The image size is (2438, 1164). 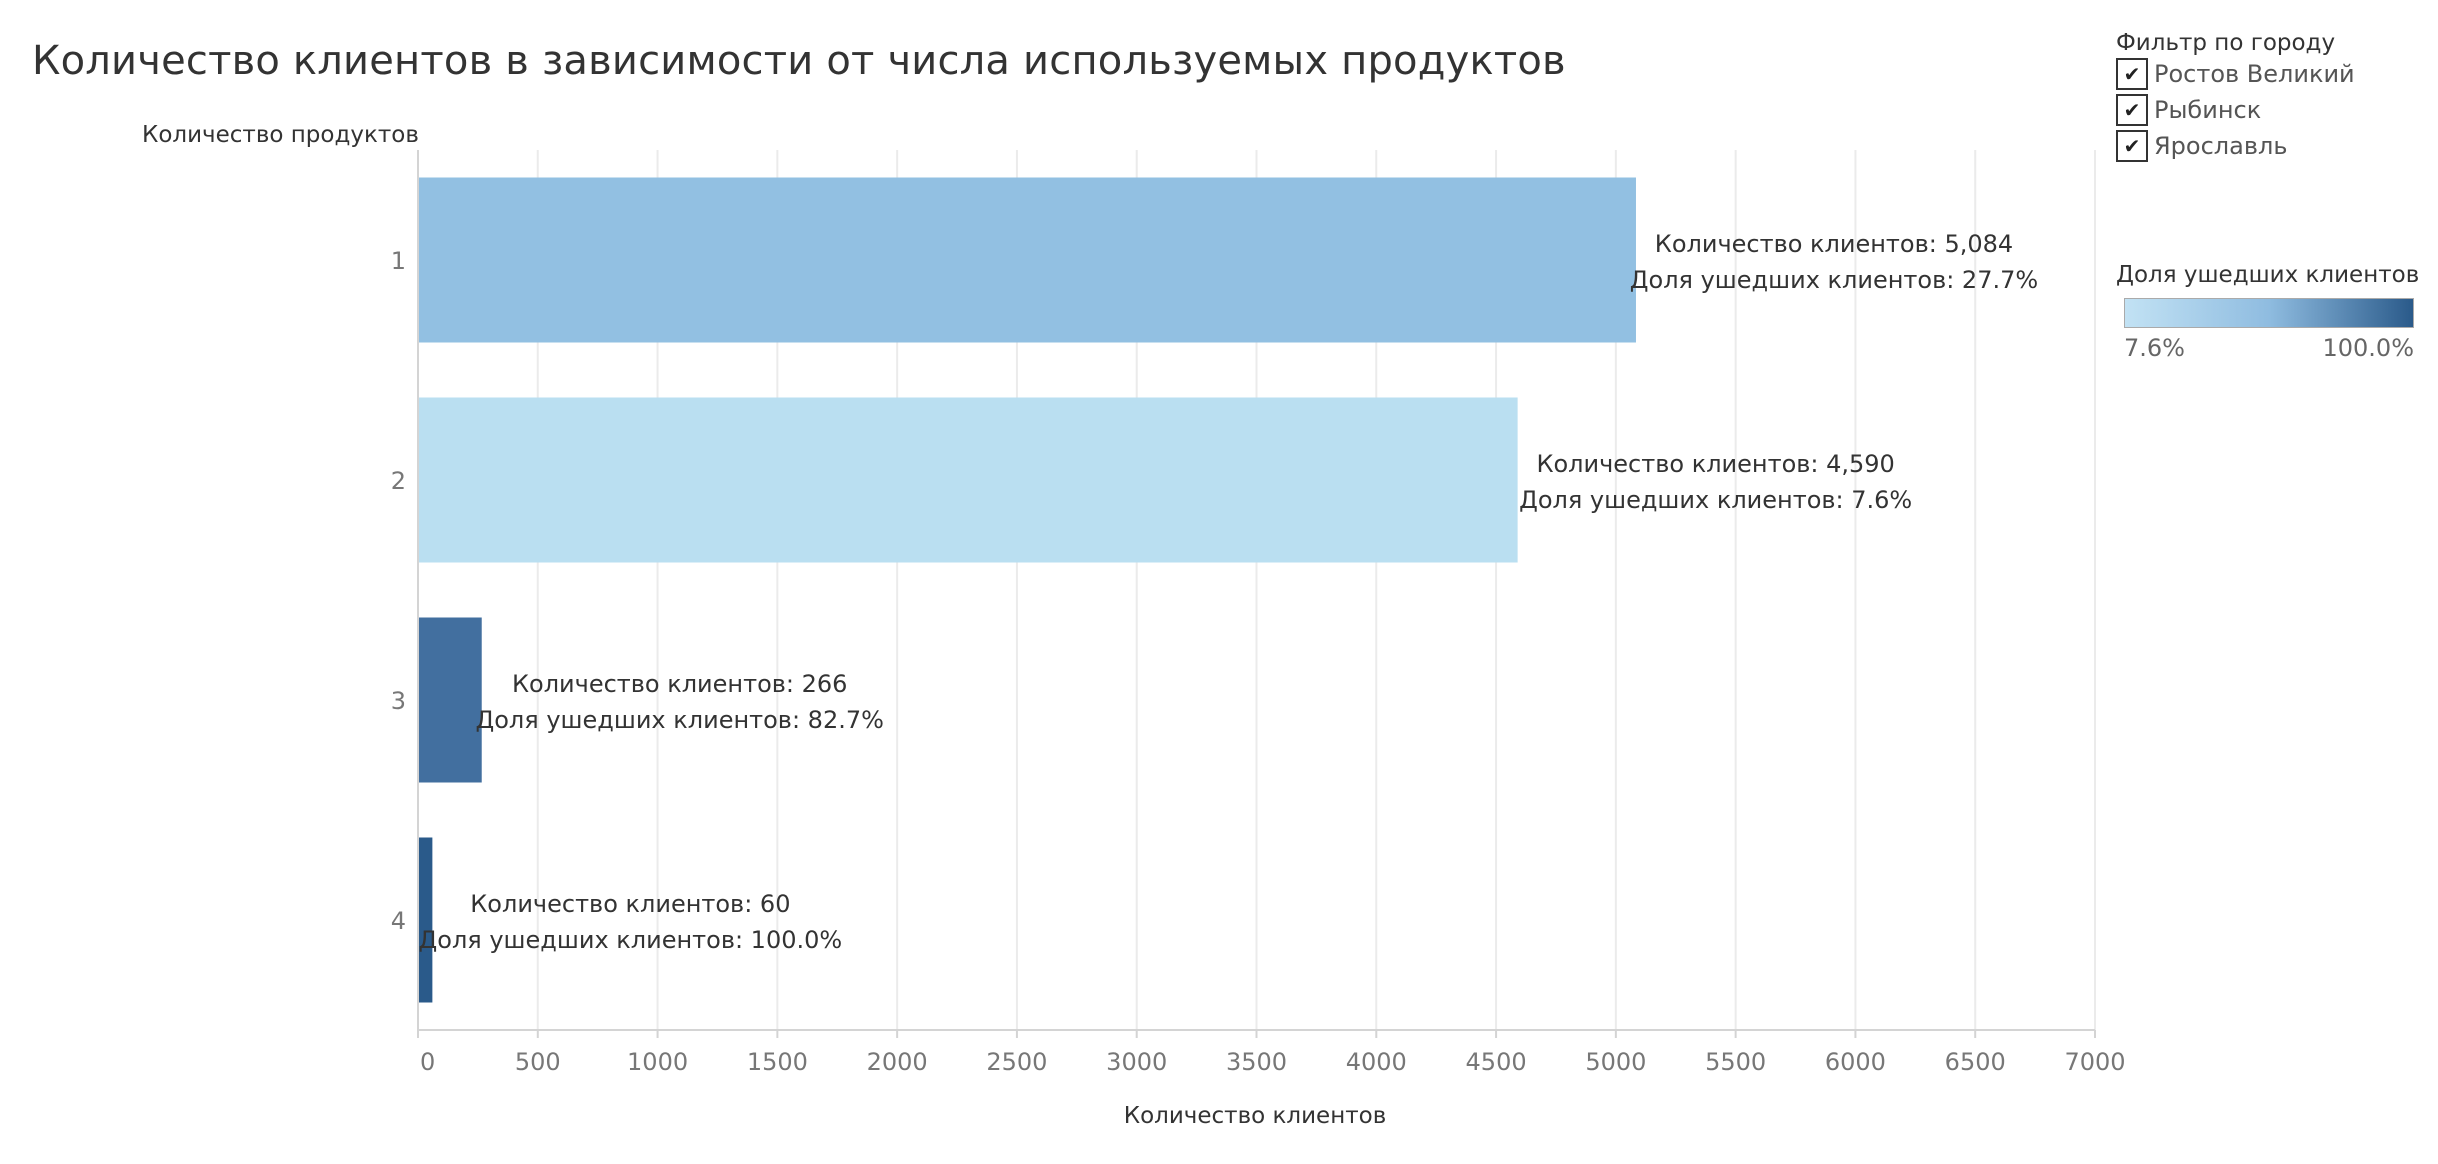 What do you see at coordinates (538, 1062) in the screenshot?
I see `x-tick-label: 500` at bounding box center [538, 1062].